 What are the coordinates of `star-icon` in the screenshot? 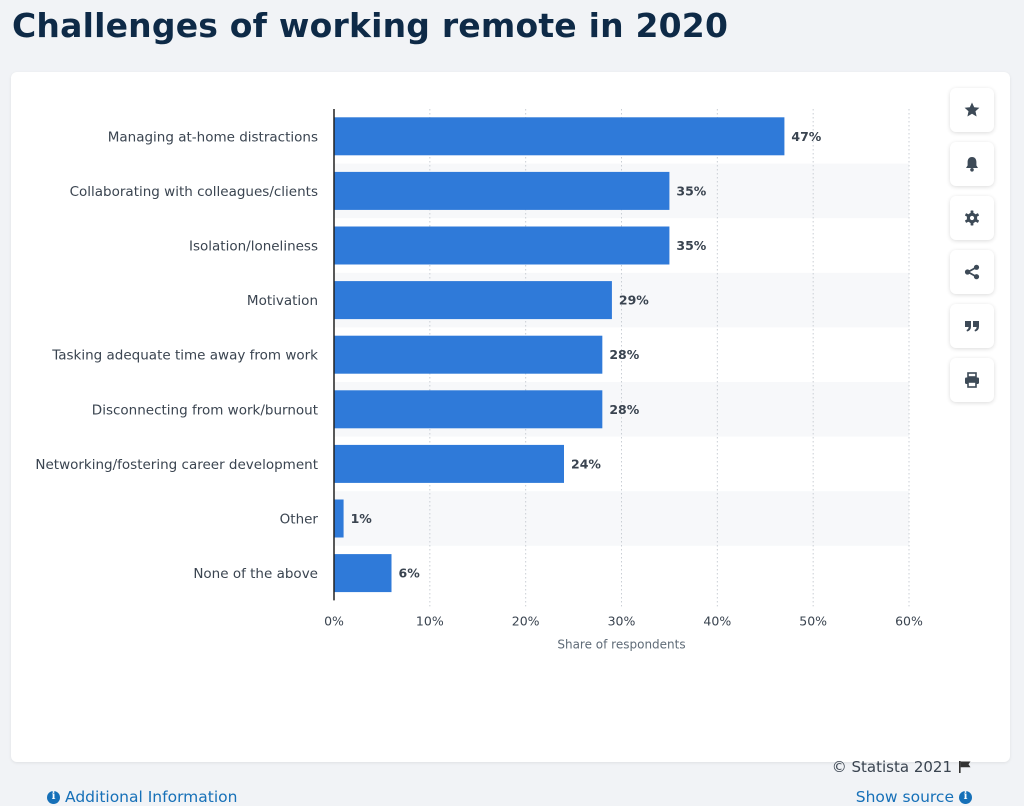 It's located at (972, 109).